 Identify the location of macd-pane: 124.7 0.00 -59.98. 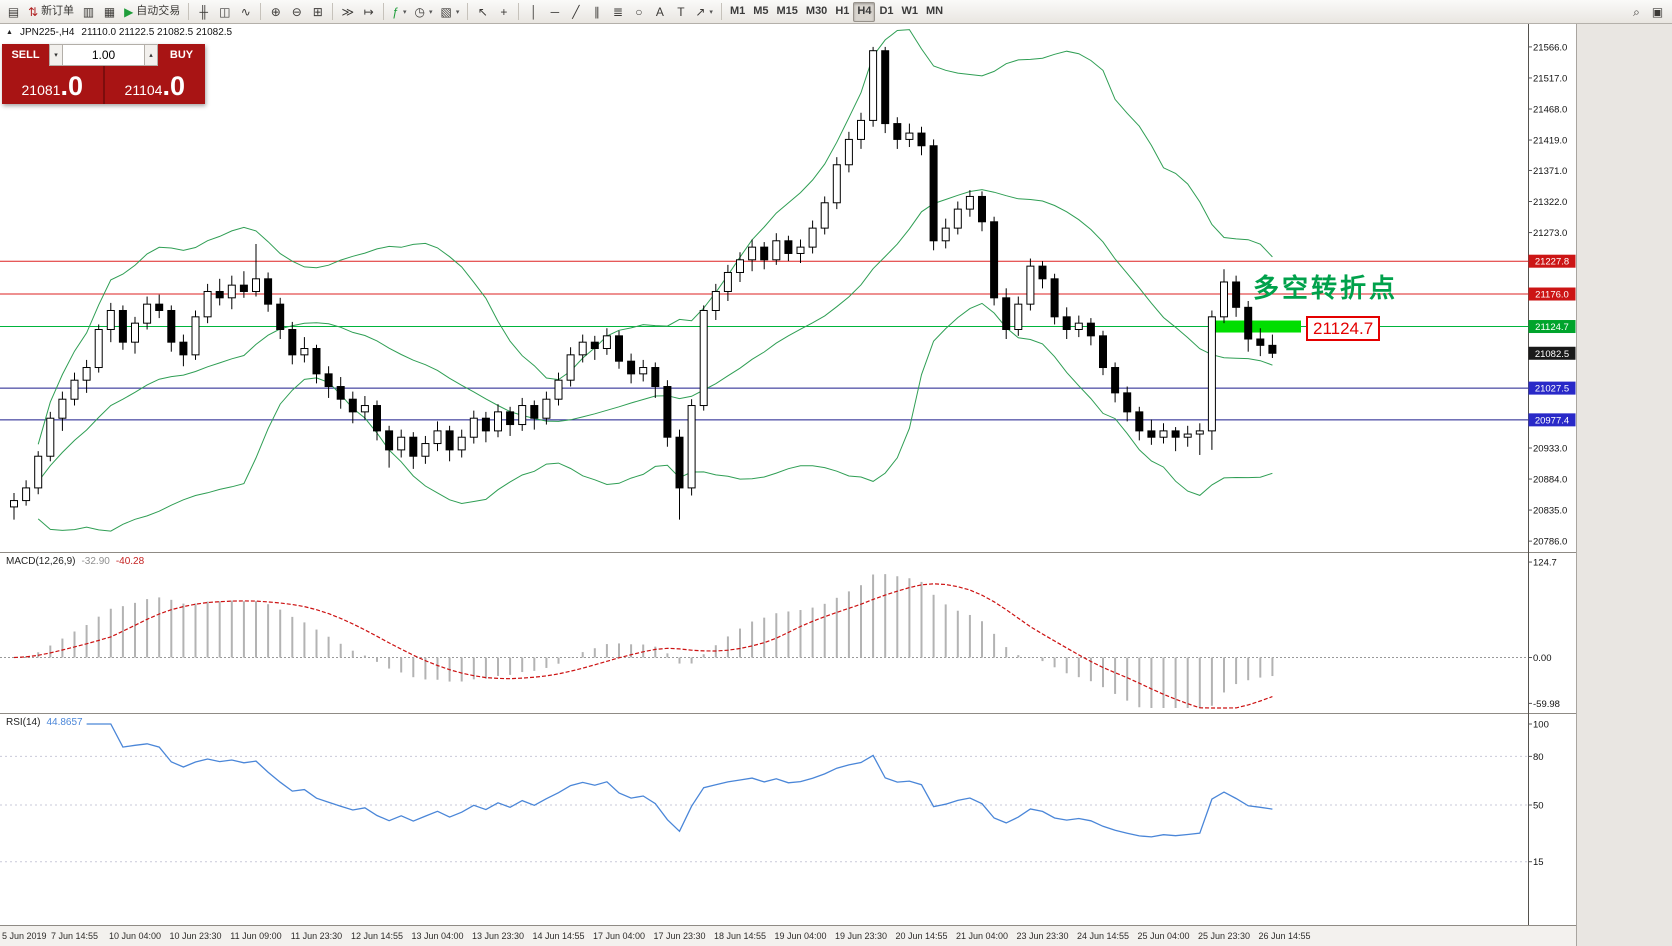
(780, 634).